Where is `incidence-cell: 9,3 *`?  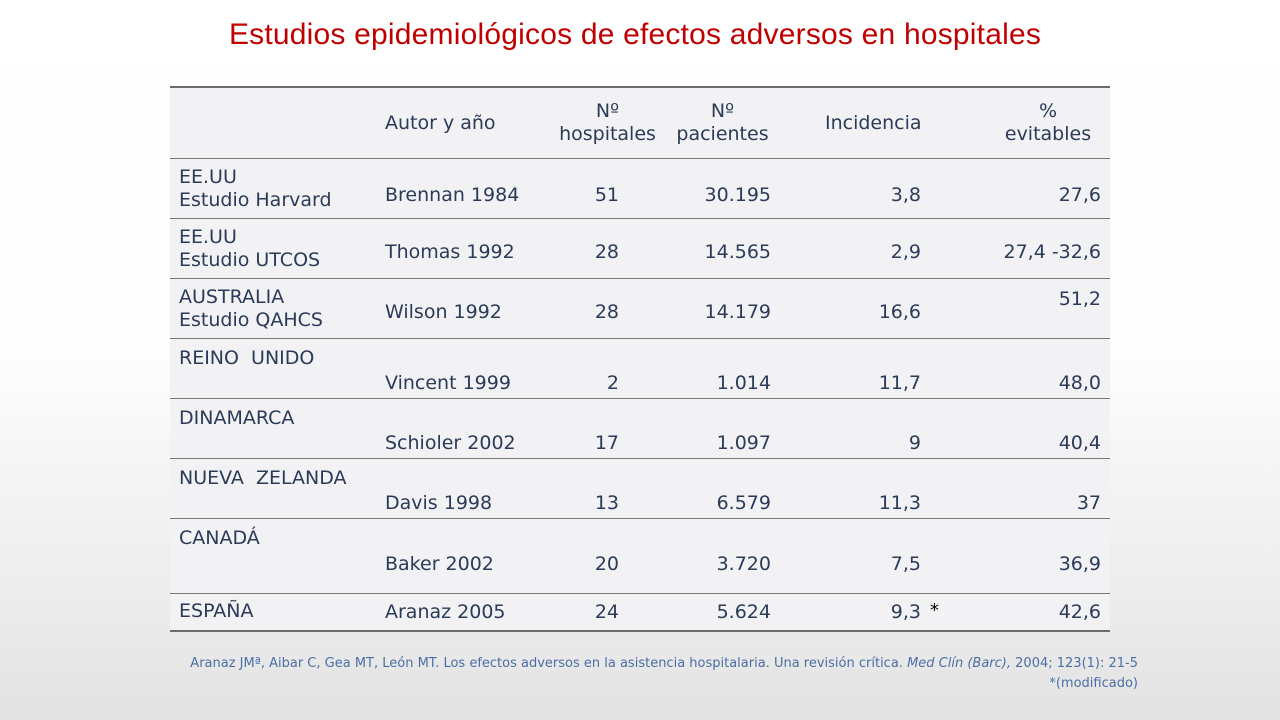
incidence-cell: 9,3 * is located at coordinates (885, 612).